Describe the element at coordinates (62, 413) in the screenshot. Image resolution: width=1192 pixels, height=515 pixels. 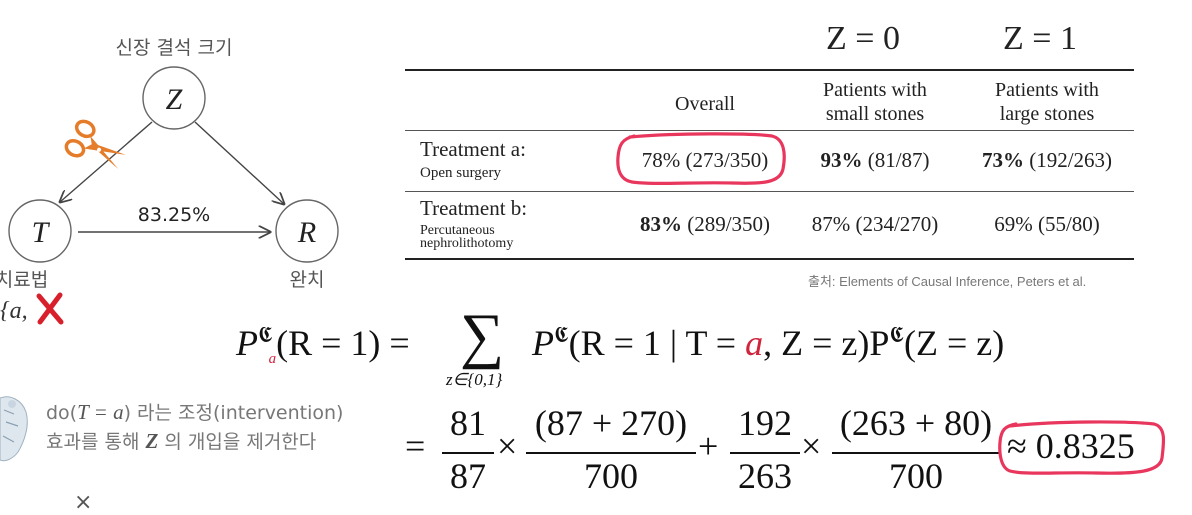
I see `note-do: do(` at that location.